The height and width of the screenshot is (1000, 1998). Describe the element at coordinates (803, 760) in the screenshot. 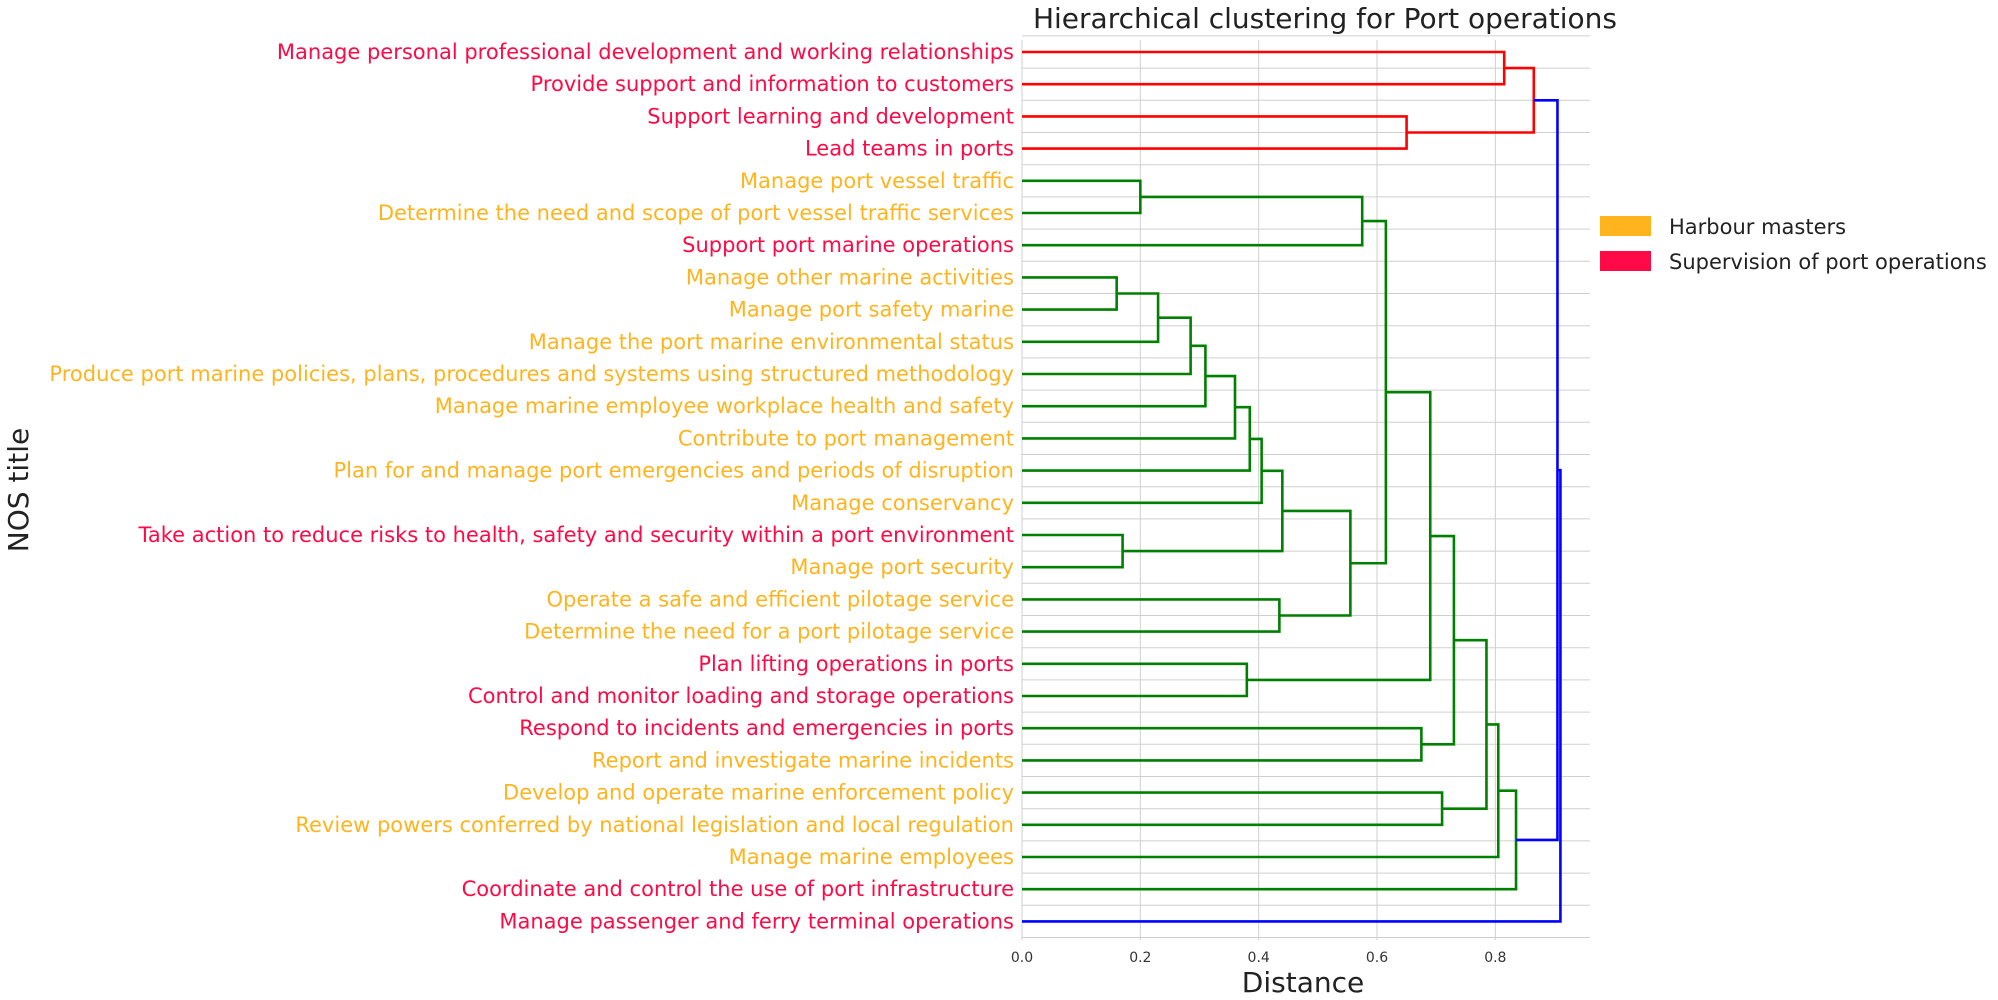

I see `leaf-label-22: Report and investigate marine incidents` at that location.